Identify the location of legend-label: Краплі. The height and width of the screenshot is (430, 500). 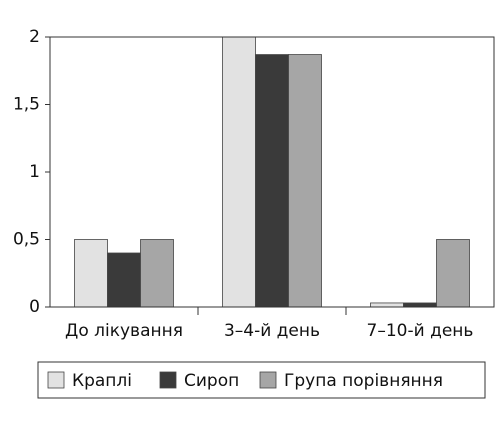
(102, 381).